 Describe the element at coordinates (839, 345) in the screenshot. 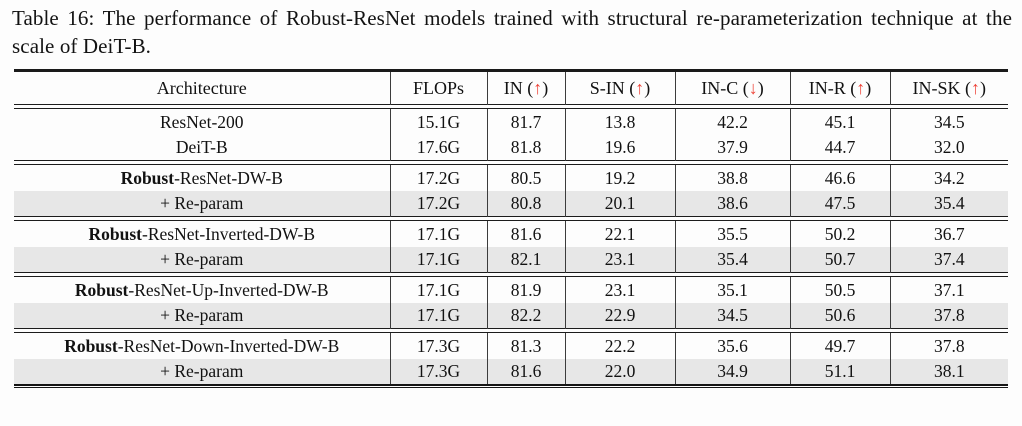

I see `in-r-cell: 49.7` at that location.